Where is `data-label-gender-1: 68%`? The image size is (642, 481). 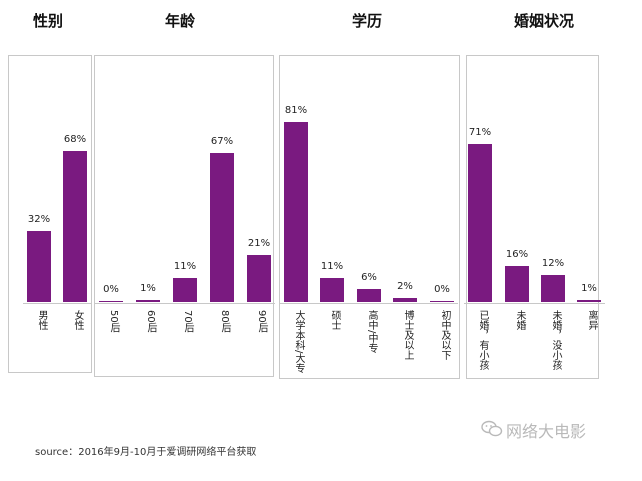 data-label-gender-1: 68% is located at coordinates (75, 139).